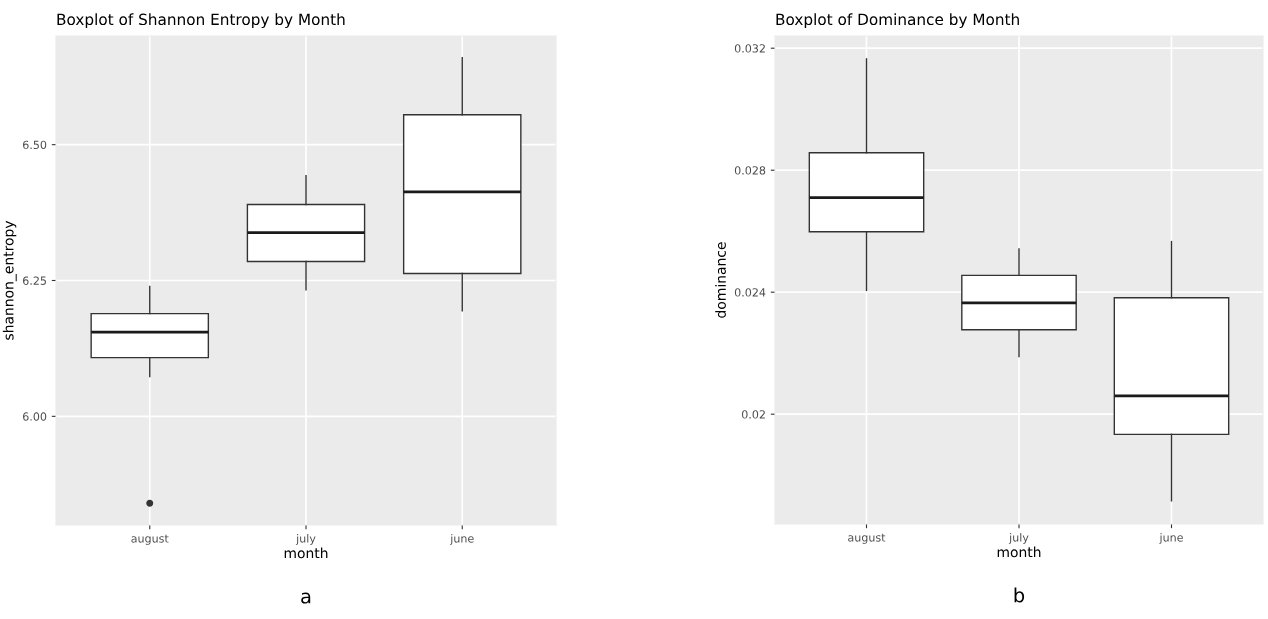  Describe the element at coordinates (34, 280) in the screenshot. I see `y-tick-label: 6.25` at that location.